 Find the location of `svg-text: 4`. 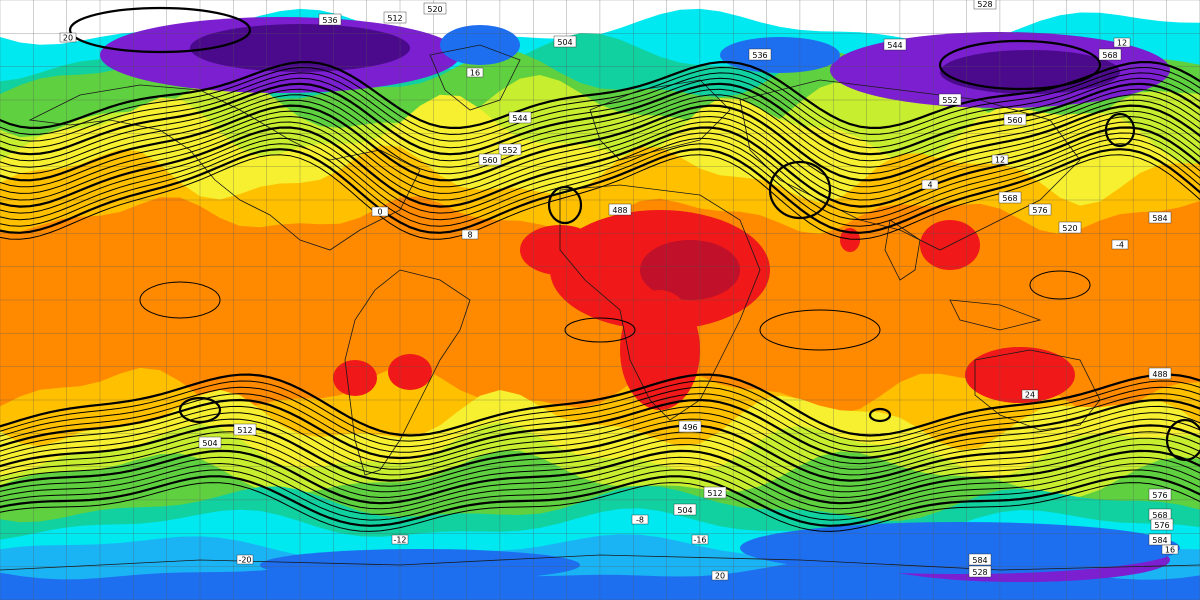

svg-text: 4 is located at coordinates (929, 185).